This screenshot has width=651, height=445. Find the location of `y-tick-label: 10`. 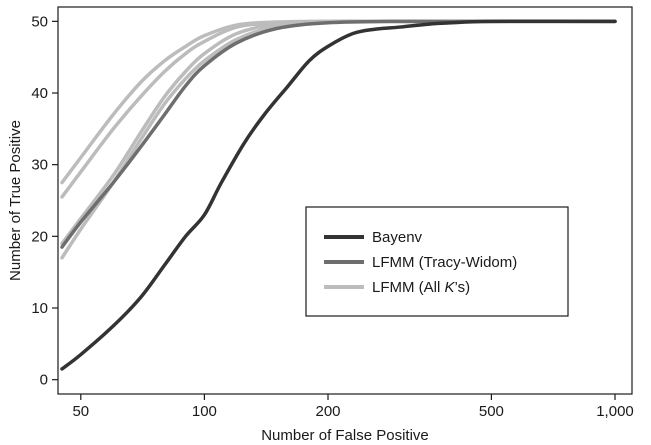

y-tick-label: 10 is located at coordinates (39, 308).